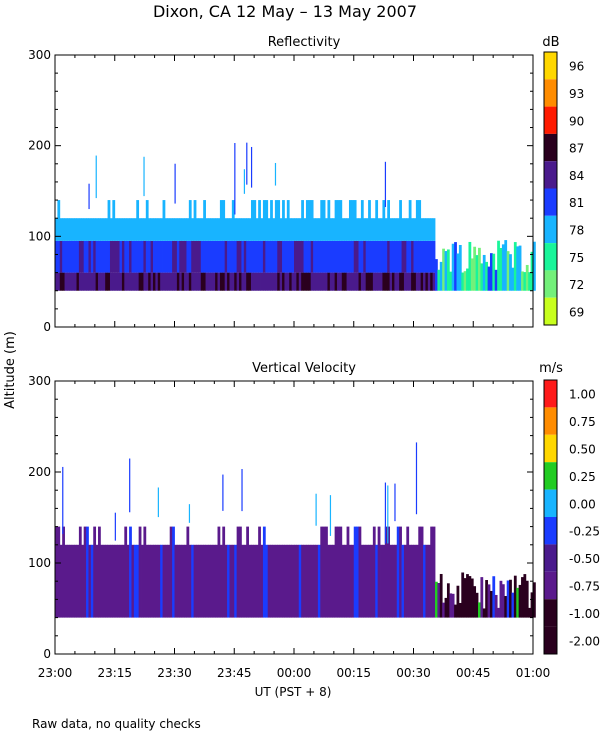 The height and width of the screenshot is (750, 600). What do you see at coordinates (39, 55) in the screenshot?
I see `y-tick-label: 300` at bounding box center [39, 55].